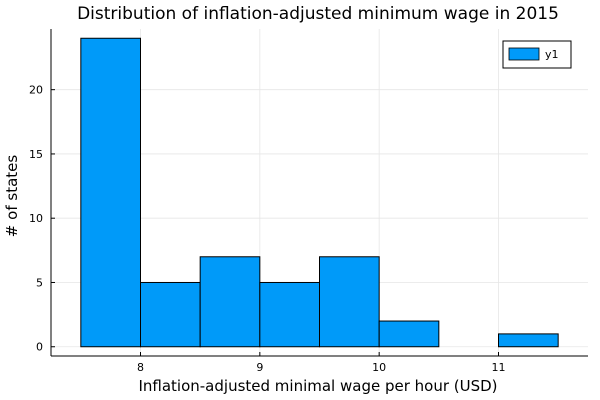  Describe the element at coordinates (499, 367) in the screenshot. I see `x-tick-label: 11` at that location.